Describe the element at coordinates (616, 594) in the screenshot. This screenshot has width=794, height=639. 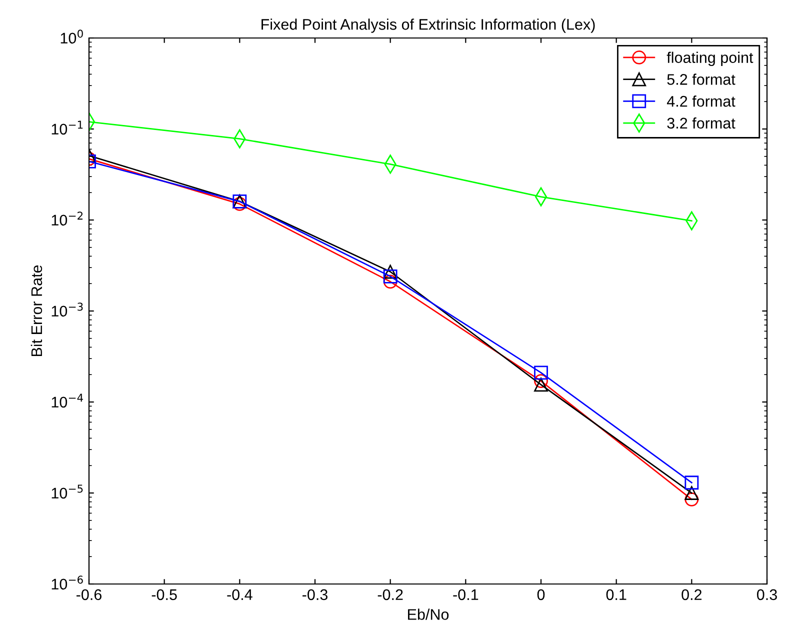
I see `x-tick-label: 0.1` at that location.